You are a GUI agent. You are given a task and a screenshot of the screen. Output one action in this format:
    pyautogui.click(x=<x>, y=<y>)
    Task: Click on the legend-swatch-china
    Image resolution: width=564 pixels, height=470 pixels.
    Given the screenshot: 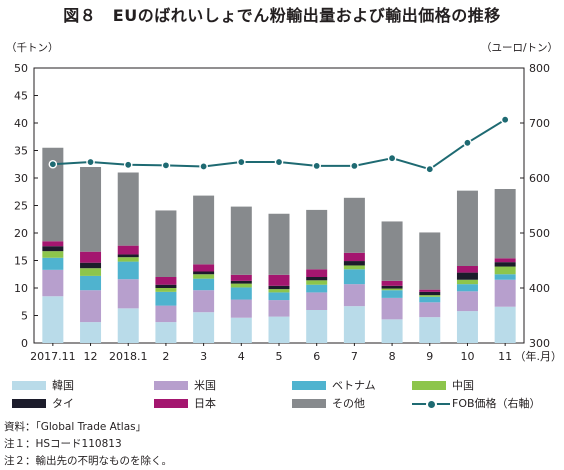 What is the action you would take?
    pyautogui.click(x=429, y=385)
    